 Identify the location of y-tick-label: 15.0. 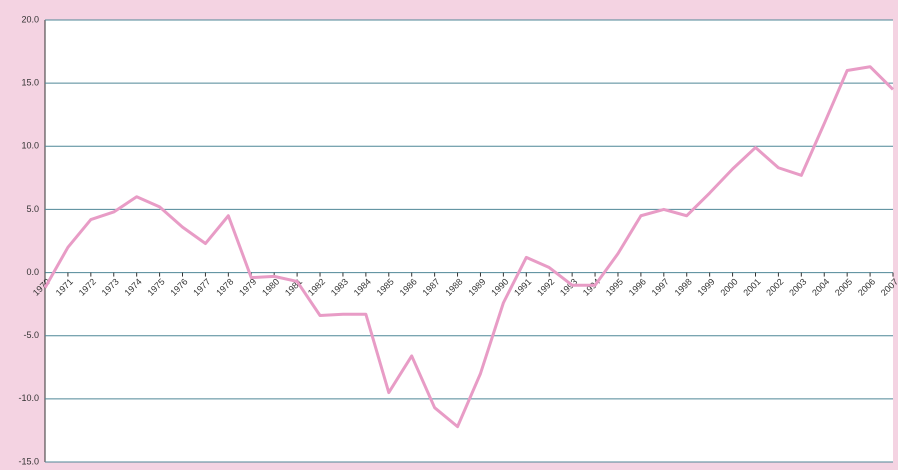
(30, 83).